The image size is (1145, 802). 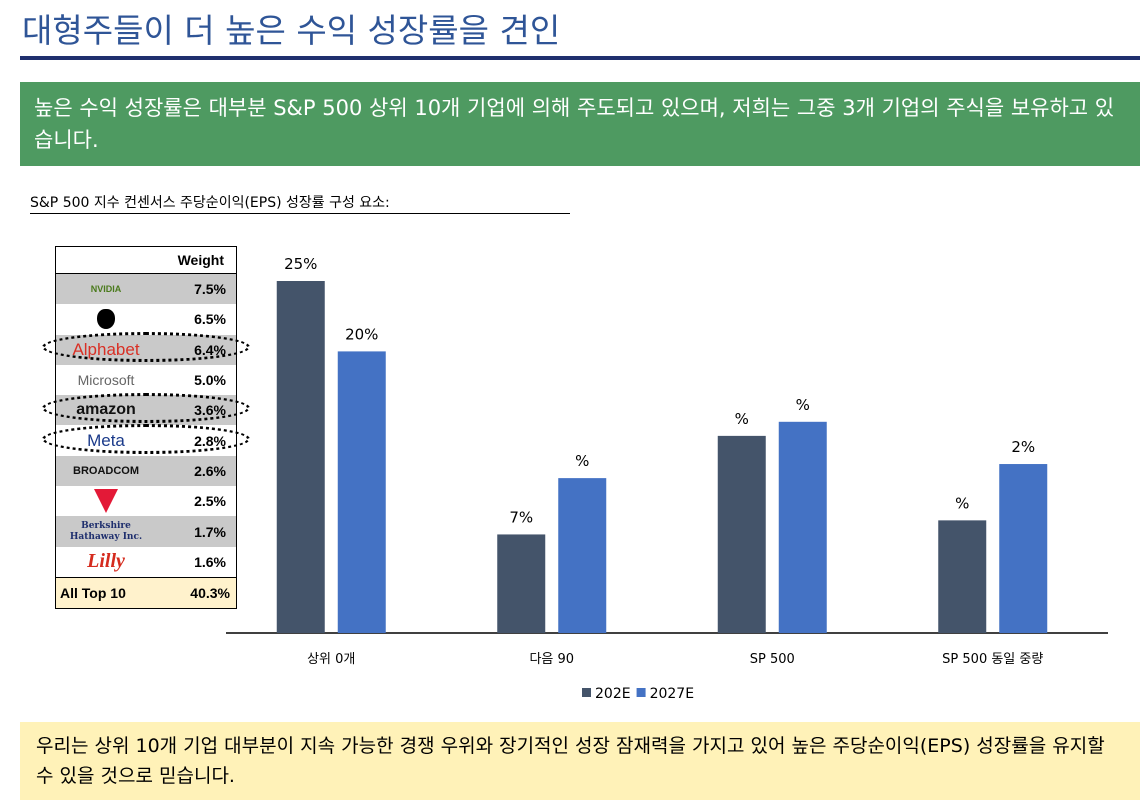 I want to click on x-tick-label: 다음 90, so click(x=551, y=659).